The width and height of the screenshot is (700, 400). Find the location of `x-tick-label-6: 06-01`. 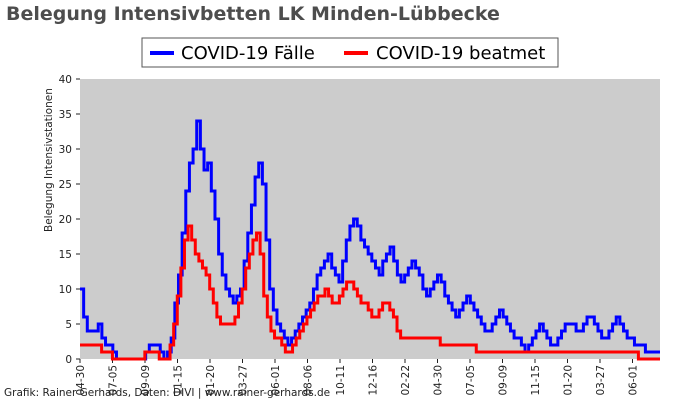

x-tick-label-6: 06-01 is located at coordinates (276, 380).